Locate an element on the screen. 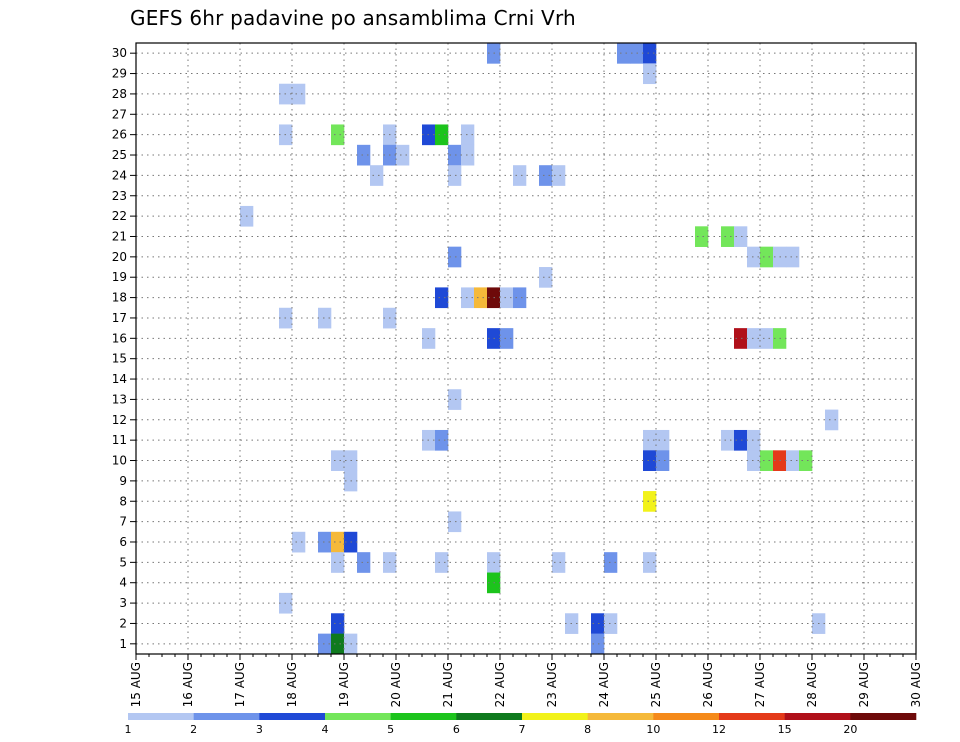 The height and width of the screenshot is (742, 960). y-tick-label: 10 is located at coordinates (119, 461).